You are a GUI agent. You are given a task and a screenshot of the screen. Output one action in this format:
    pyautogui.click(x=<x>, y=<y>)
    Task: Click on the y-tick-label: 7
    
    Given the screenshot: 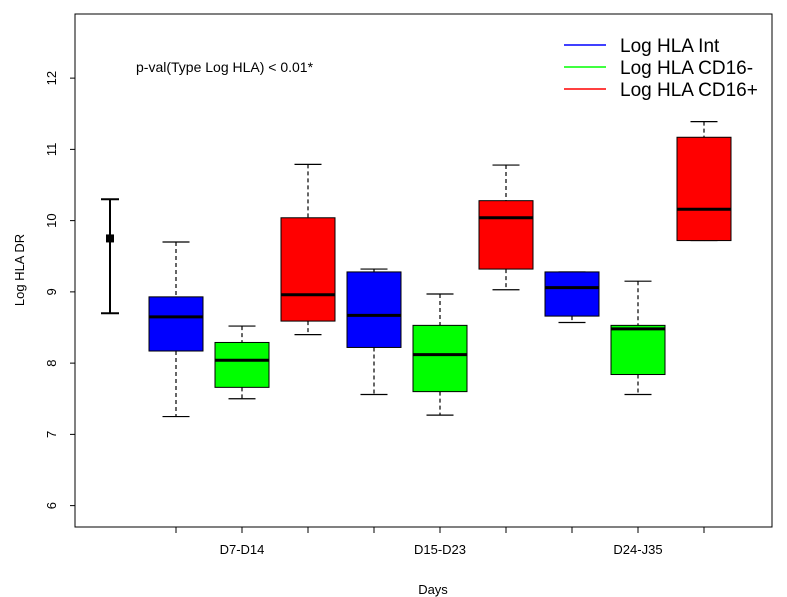 What is the action you would take?
    pyautogui.click(x=51, y=434)
    